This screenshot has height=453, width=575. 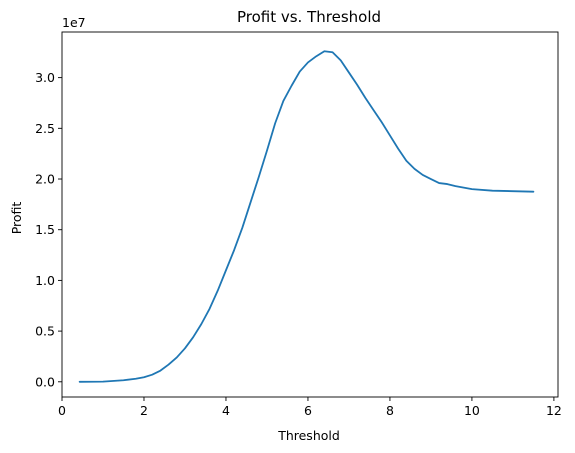 What do you see at coordinates (45, 77) in the screenshot?
I see `y-tick-label: 3.0` at bounding box center [45, 77].